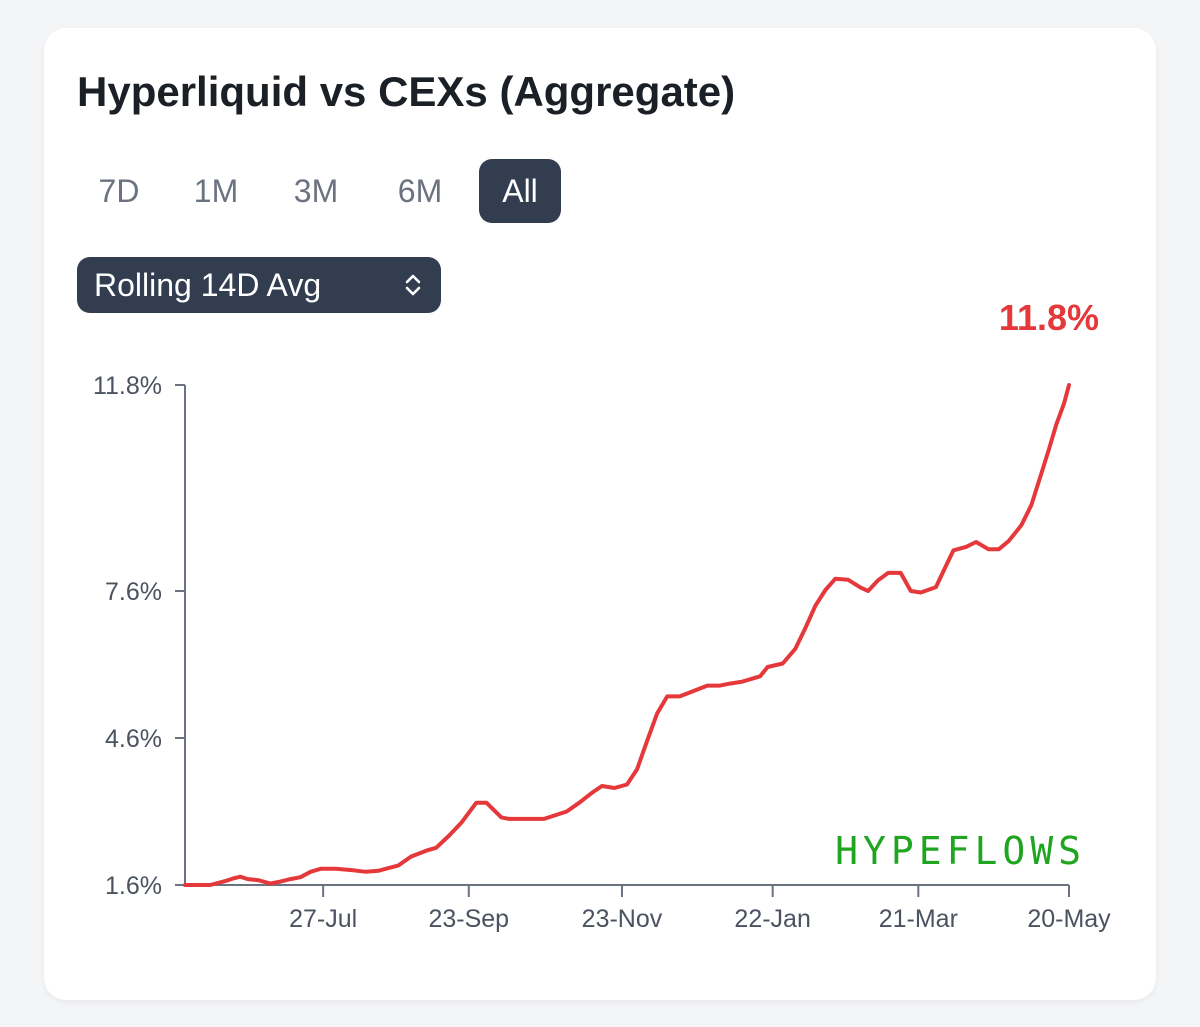 The width and height of the screenshot is (1200, 1027). I want to click on x-tick-label: 22-Jan, so click(772, 919).